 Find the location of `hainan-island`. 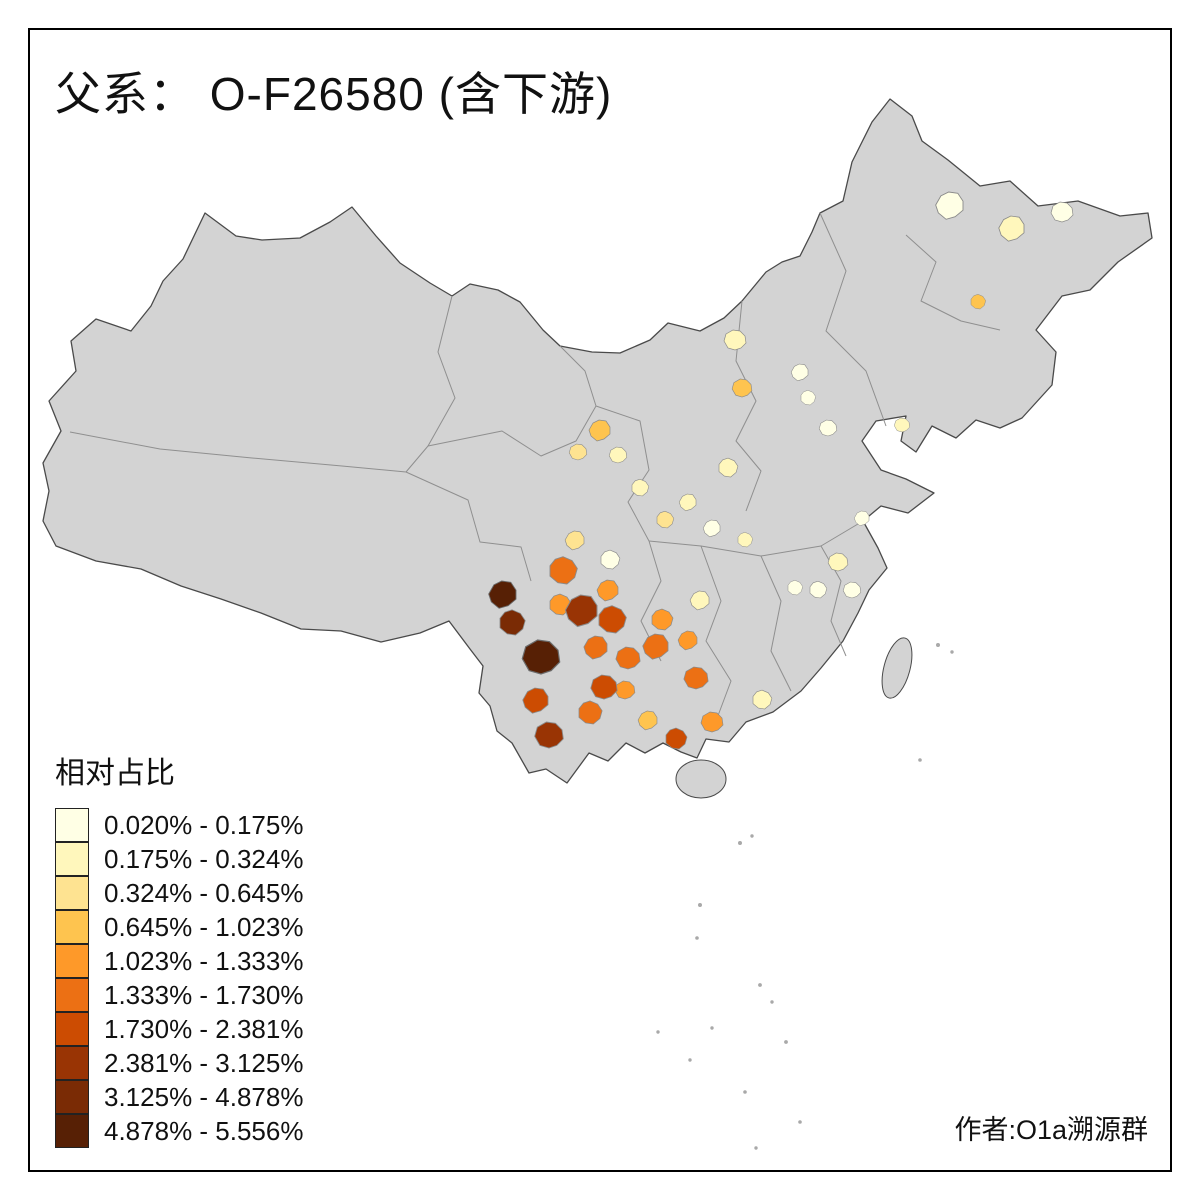

hainan-island is located at coordinates (701, 779).